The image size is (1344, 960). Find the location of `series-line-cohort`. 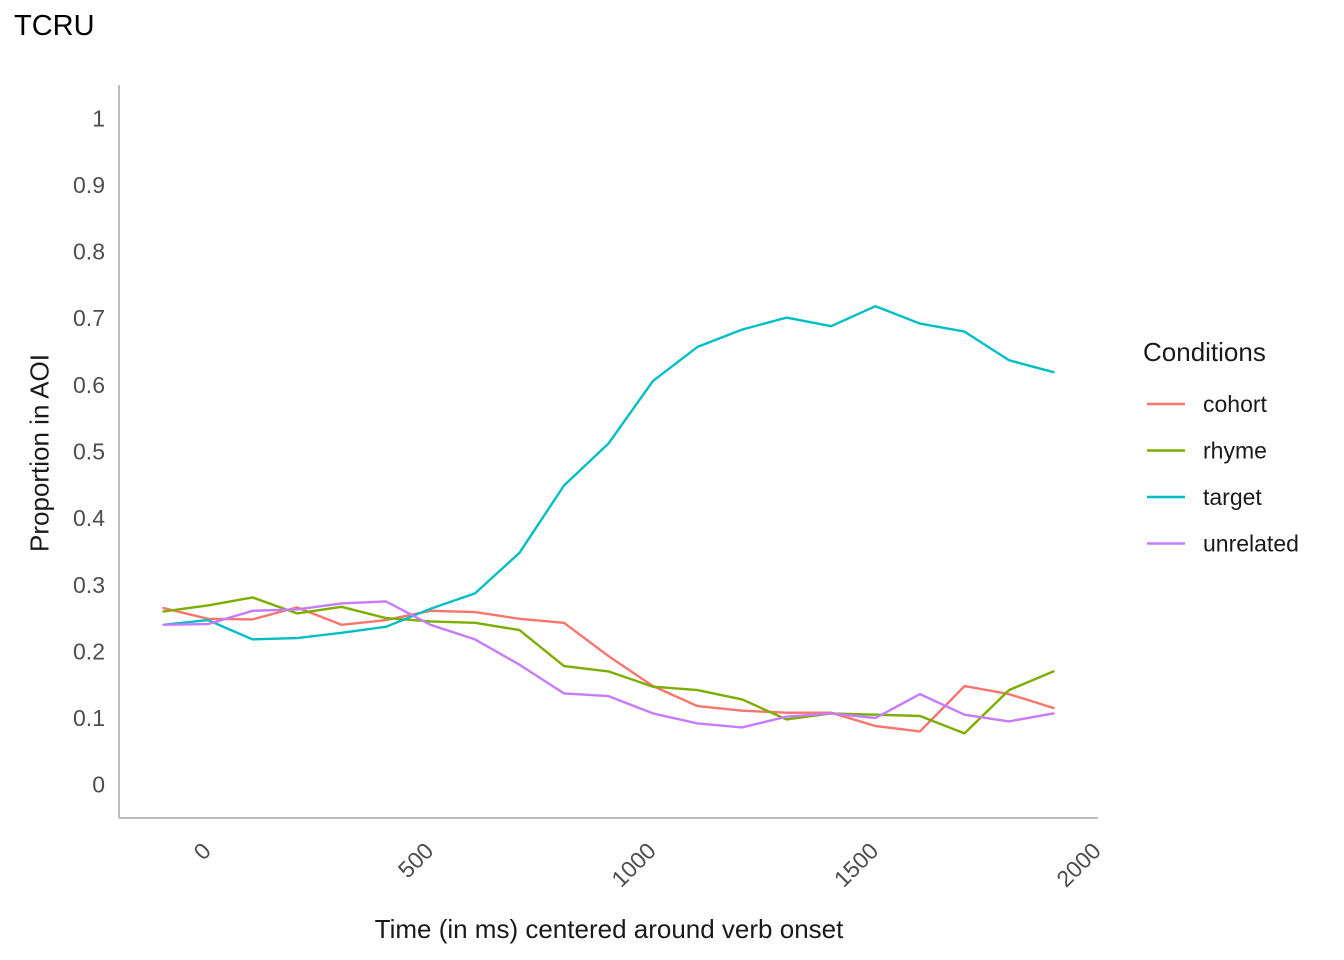

series-line-cohort is located at coordinates (608, 669).